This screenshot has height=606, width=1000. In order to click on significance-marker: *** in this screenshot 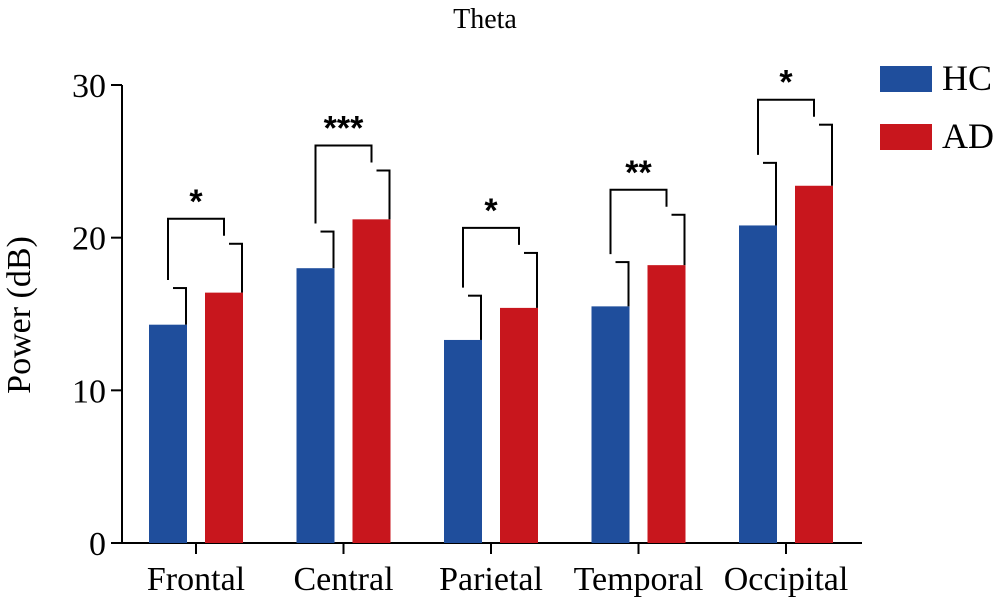, I will do `click(344, 128)`.